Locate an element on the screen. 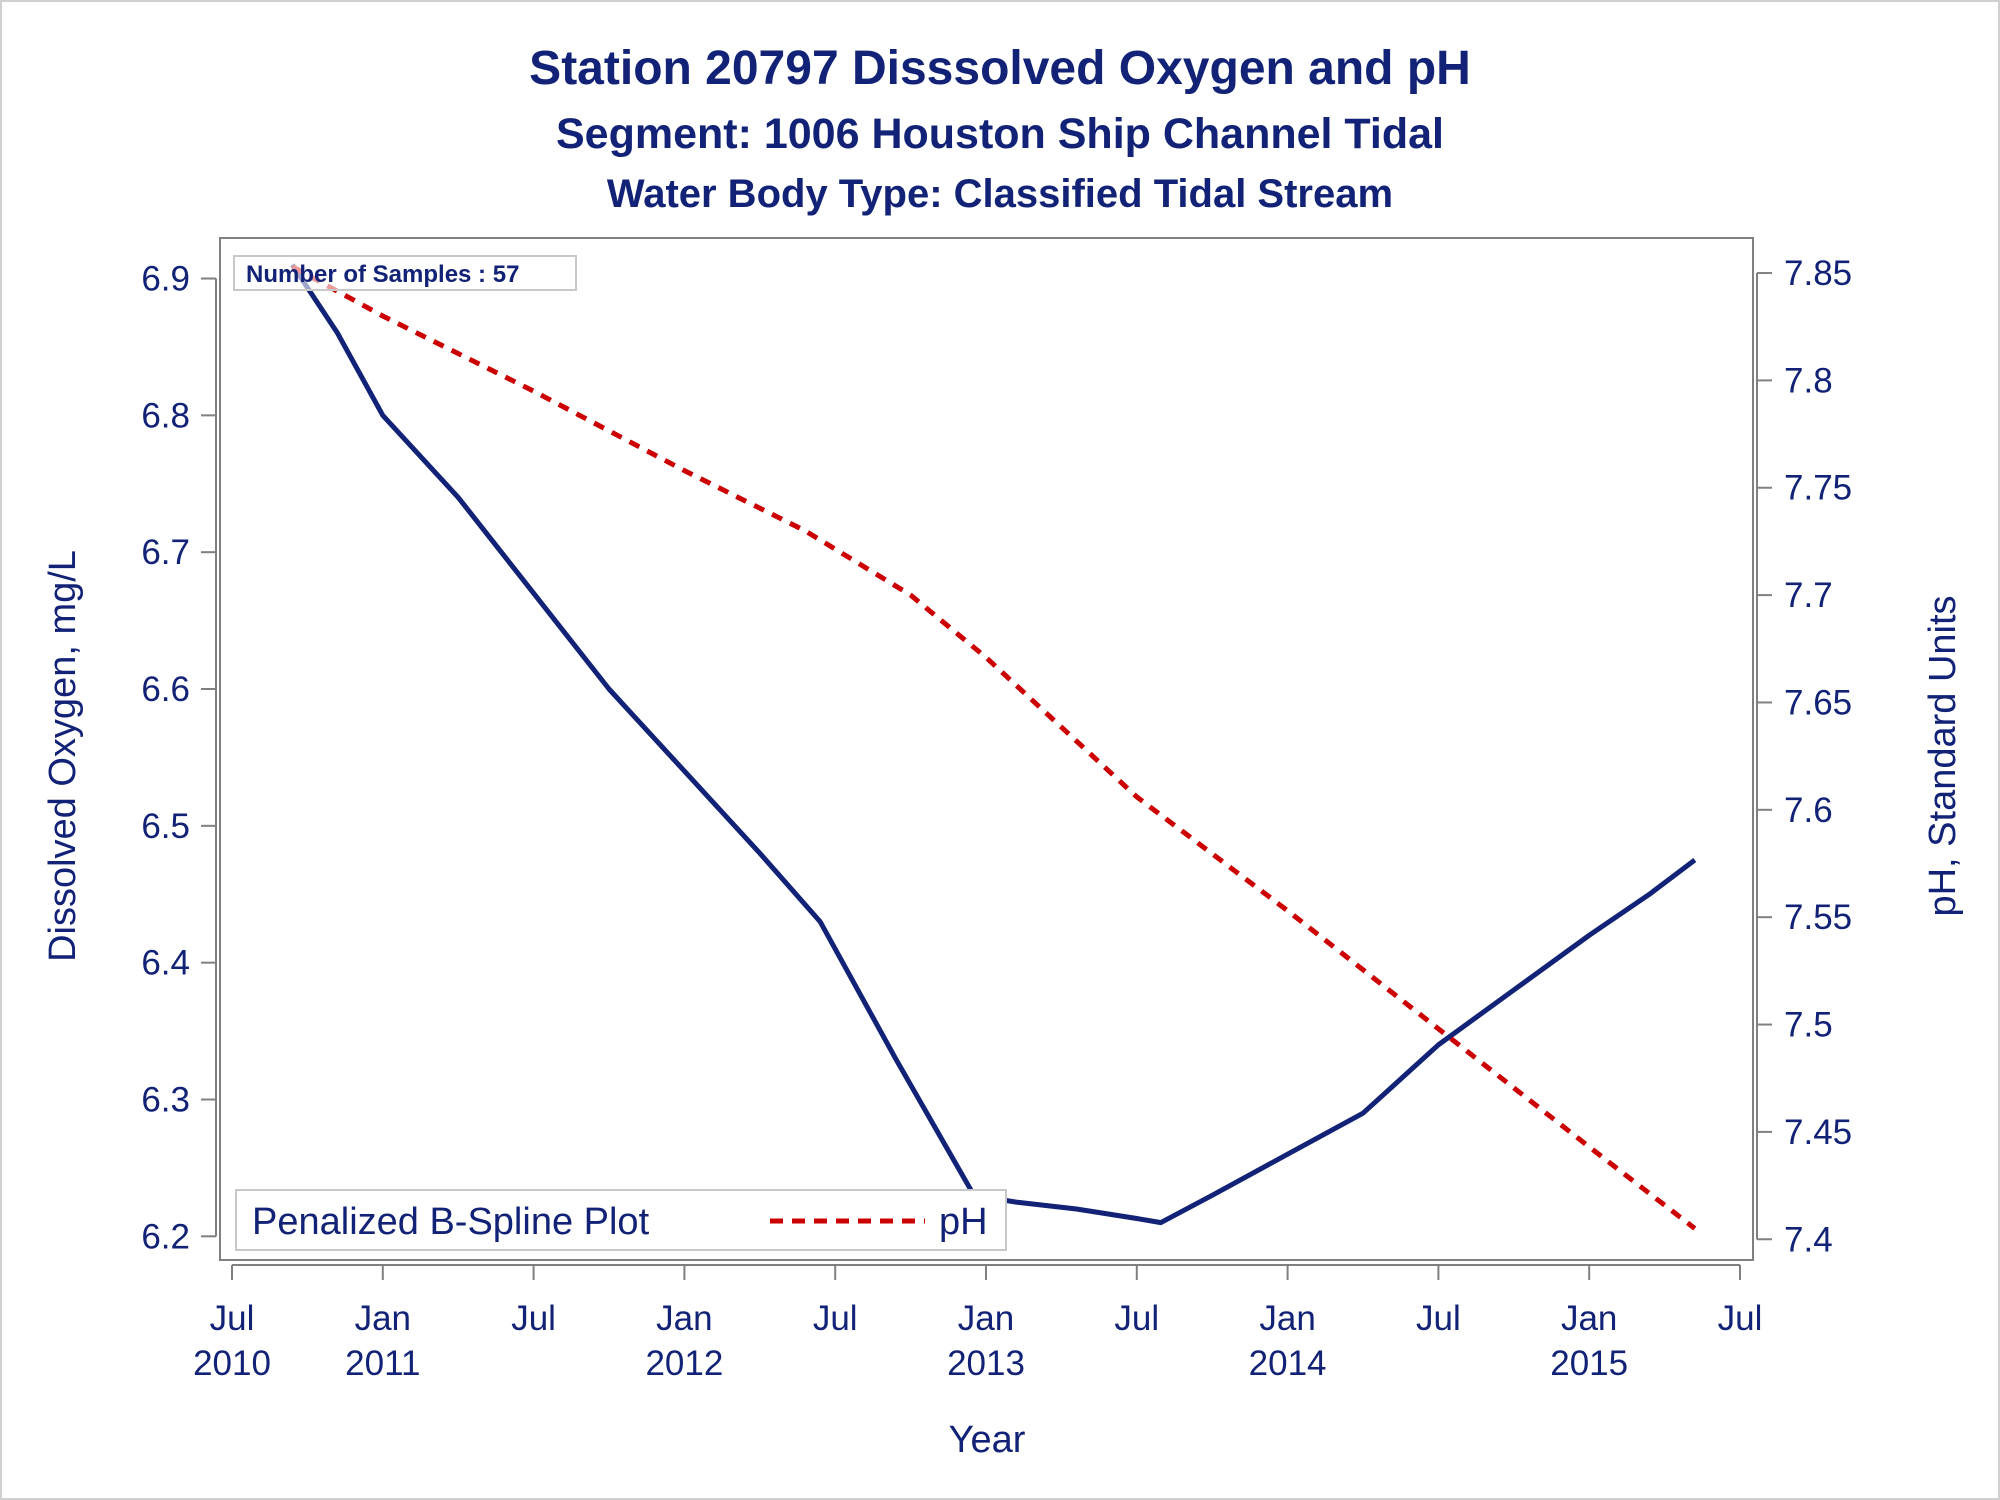  x-tick-year-label: 2010 is located at coordinates (232, 1363).